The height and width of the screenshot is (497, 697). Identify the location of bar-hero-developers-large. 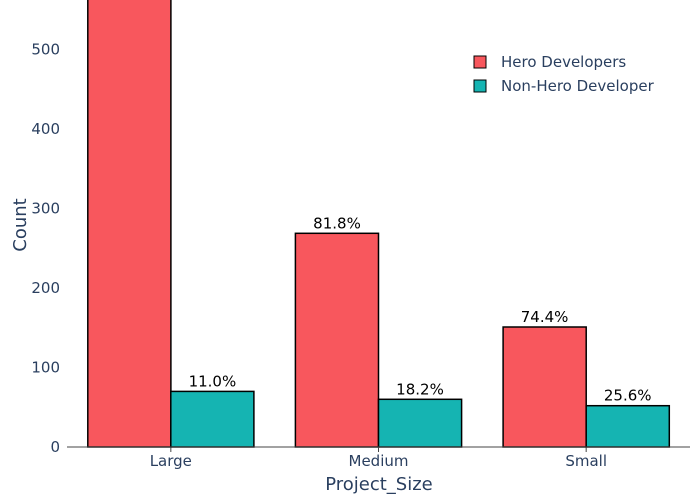
(129, 224).